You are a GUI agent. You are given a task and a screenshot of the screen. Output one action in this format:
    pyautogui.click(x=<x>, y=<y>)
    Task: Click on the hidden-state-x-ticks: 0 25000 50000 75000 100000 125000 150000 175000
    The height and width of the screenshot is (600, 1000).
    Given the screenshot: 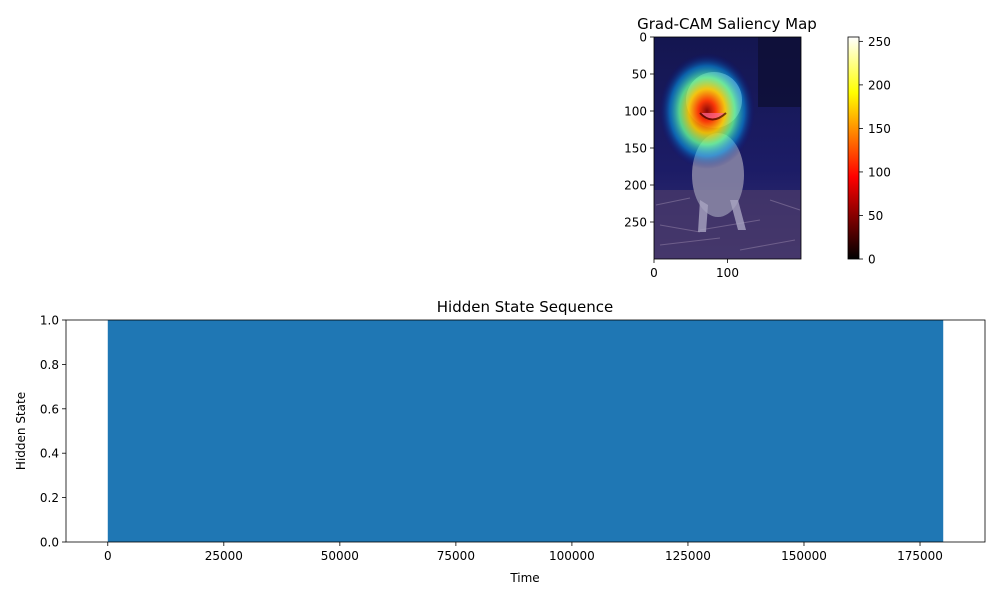 What is the action you would take?
    pyautogui.click(x=523, y=552)
    